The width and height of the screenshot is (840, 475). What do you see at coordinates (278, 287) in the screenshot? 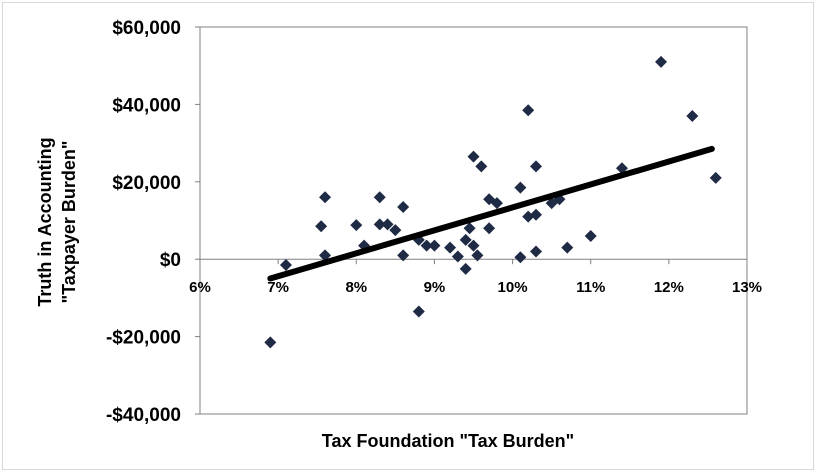
I see `x-tick-label: 7%` at bounding box center [278, 287].